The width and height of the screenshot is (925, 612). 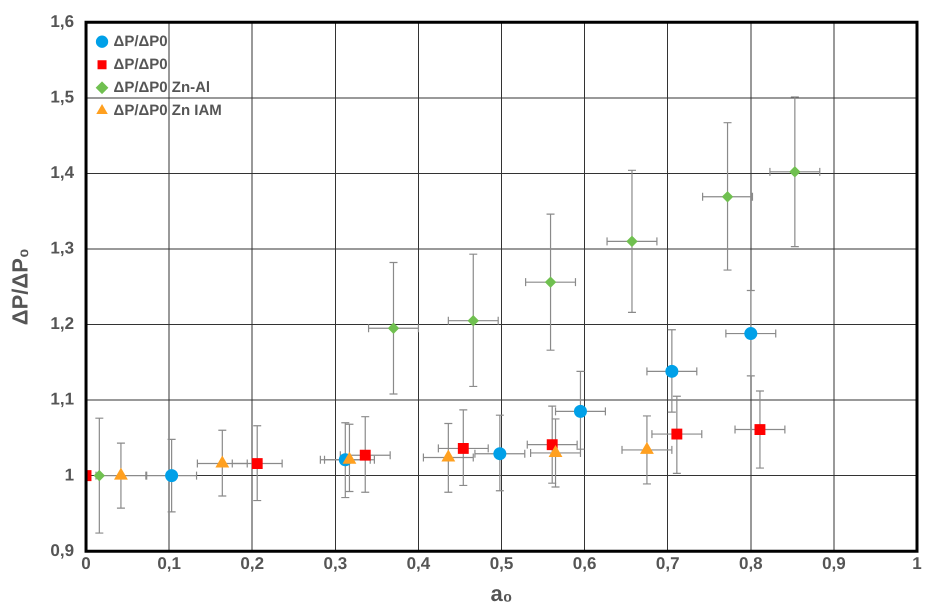 What do you see at coordinates (668, 564) in the screenshot?
I see `x-tick-label: 0,7` at bounding box center [668, 564].